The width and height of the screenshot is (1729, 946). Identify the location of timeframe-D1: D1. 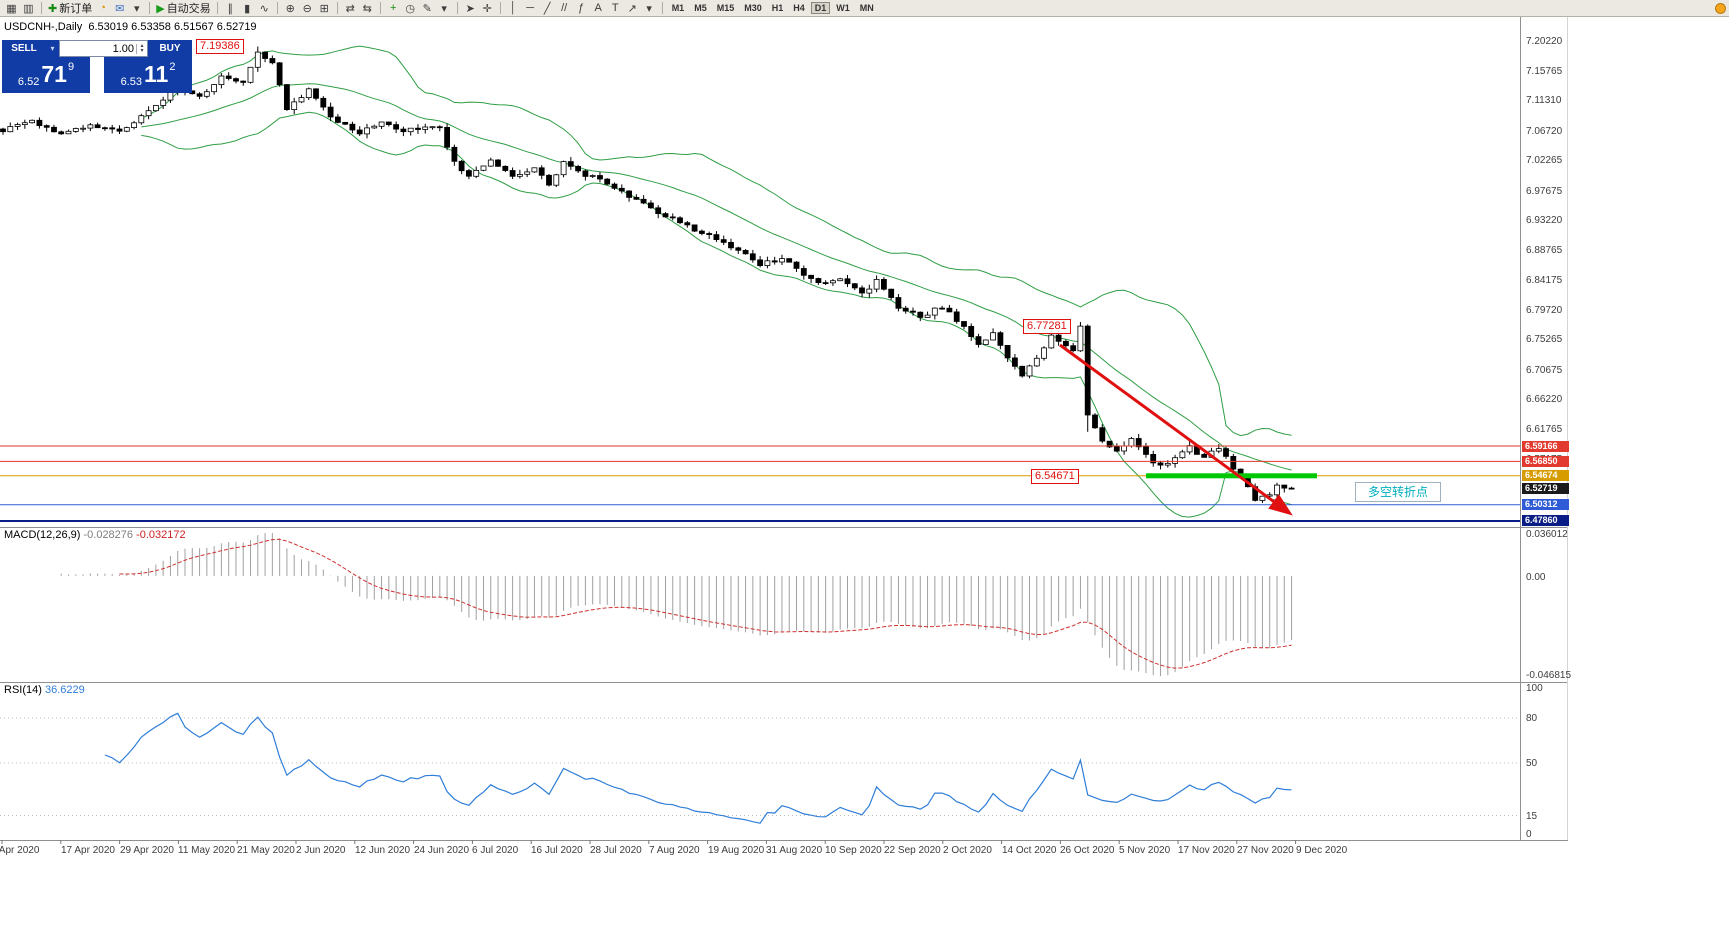
(820, 8).